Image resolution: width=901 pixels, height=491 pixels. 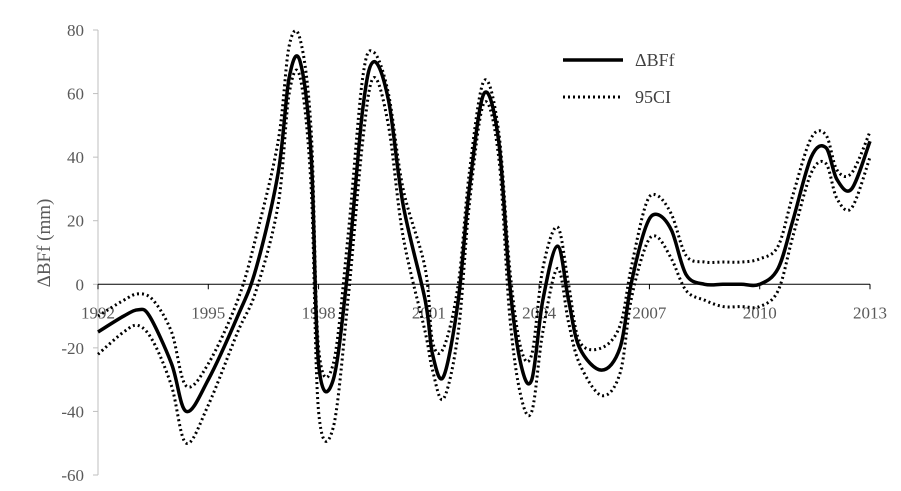 I want to click on y-tick-label: -40, so click(x=72, y=411).